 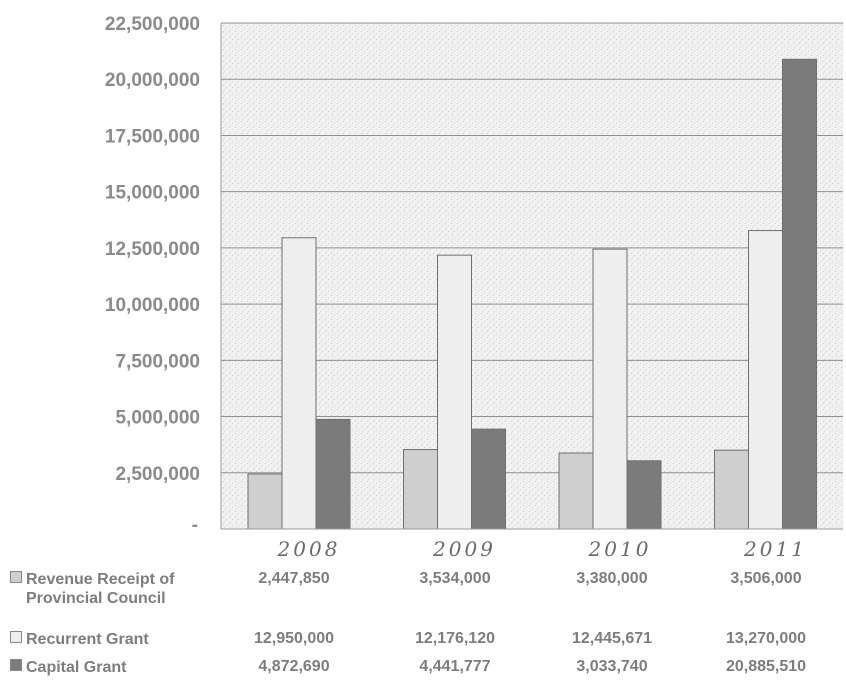 What do you see at coordinates (766, 667) in the screenshot?
I see `table-cell: 20,885,510` at bounding box center [766, 667].